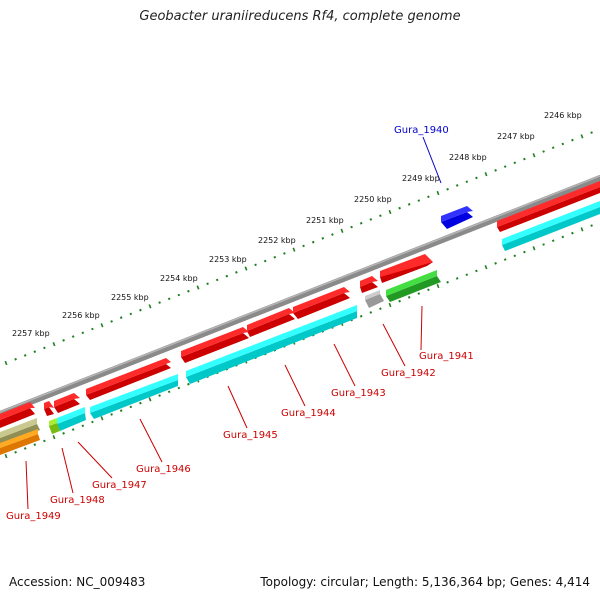 The height and width of the screenshot is (600, 600). What do you see at coordinates (77, 500) in the screenshot?
I see `gene-label-gura-1948: Gura_1948` at bounding box center [77, 500].